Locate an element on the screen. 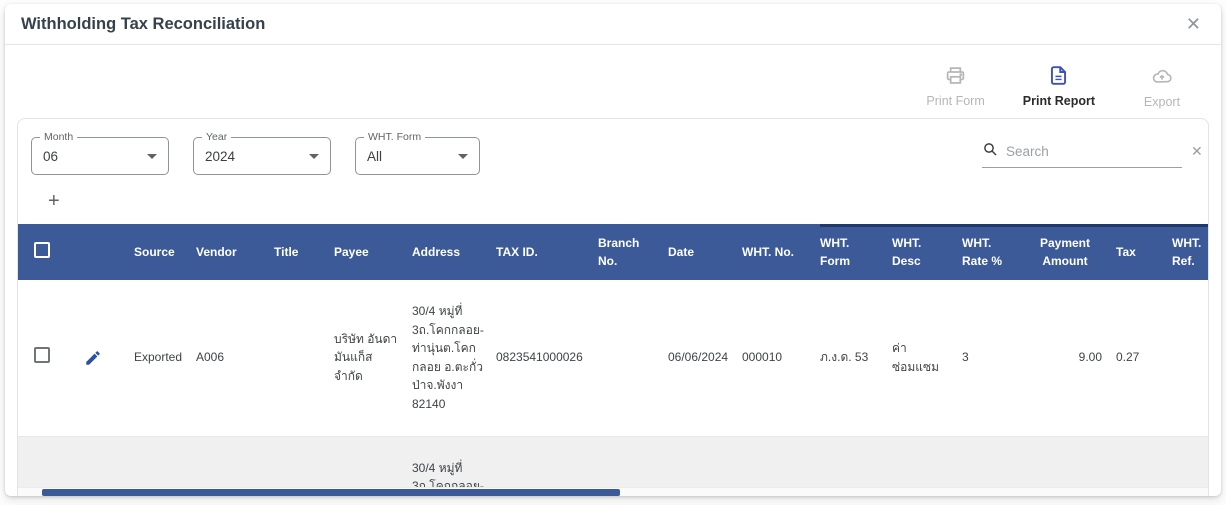 The height and width of the screenshot is (505, 1226). cell-branch-no is located at coordinates (633, 358).